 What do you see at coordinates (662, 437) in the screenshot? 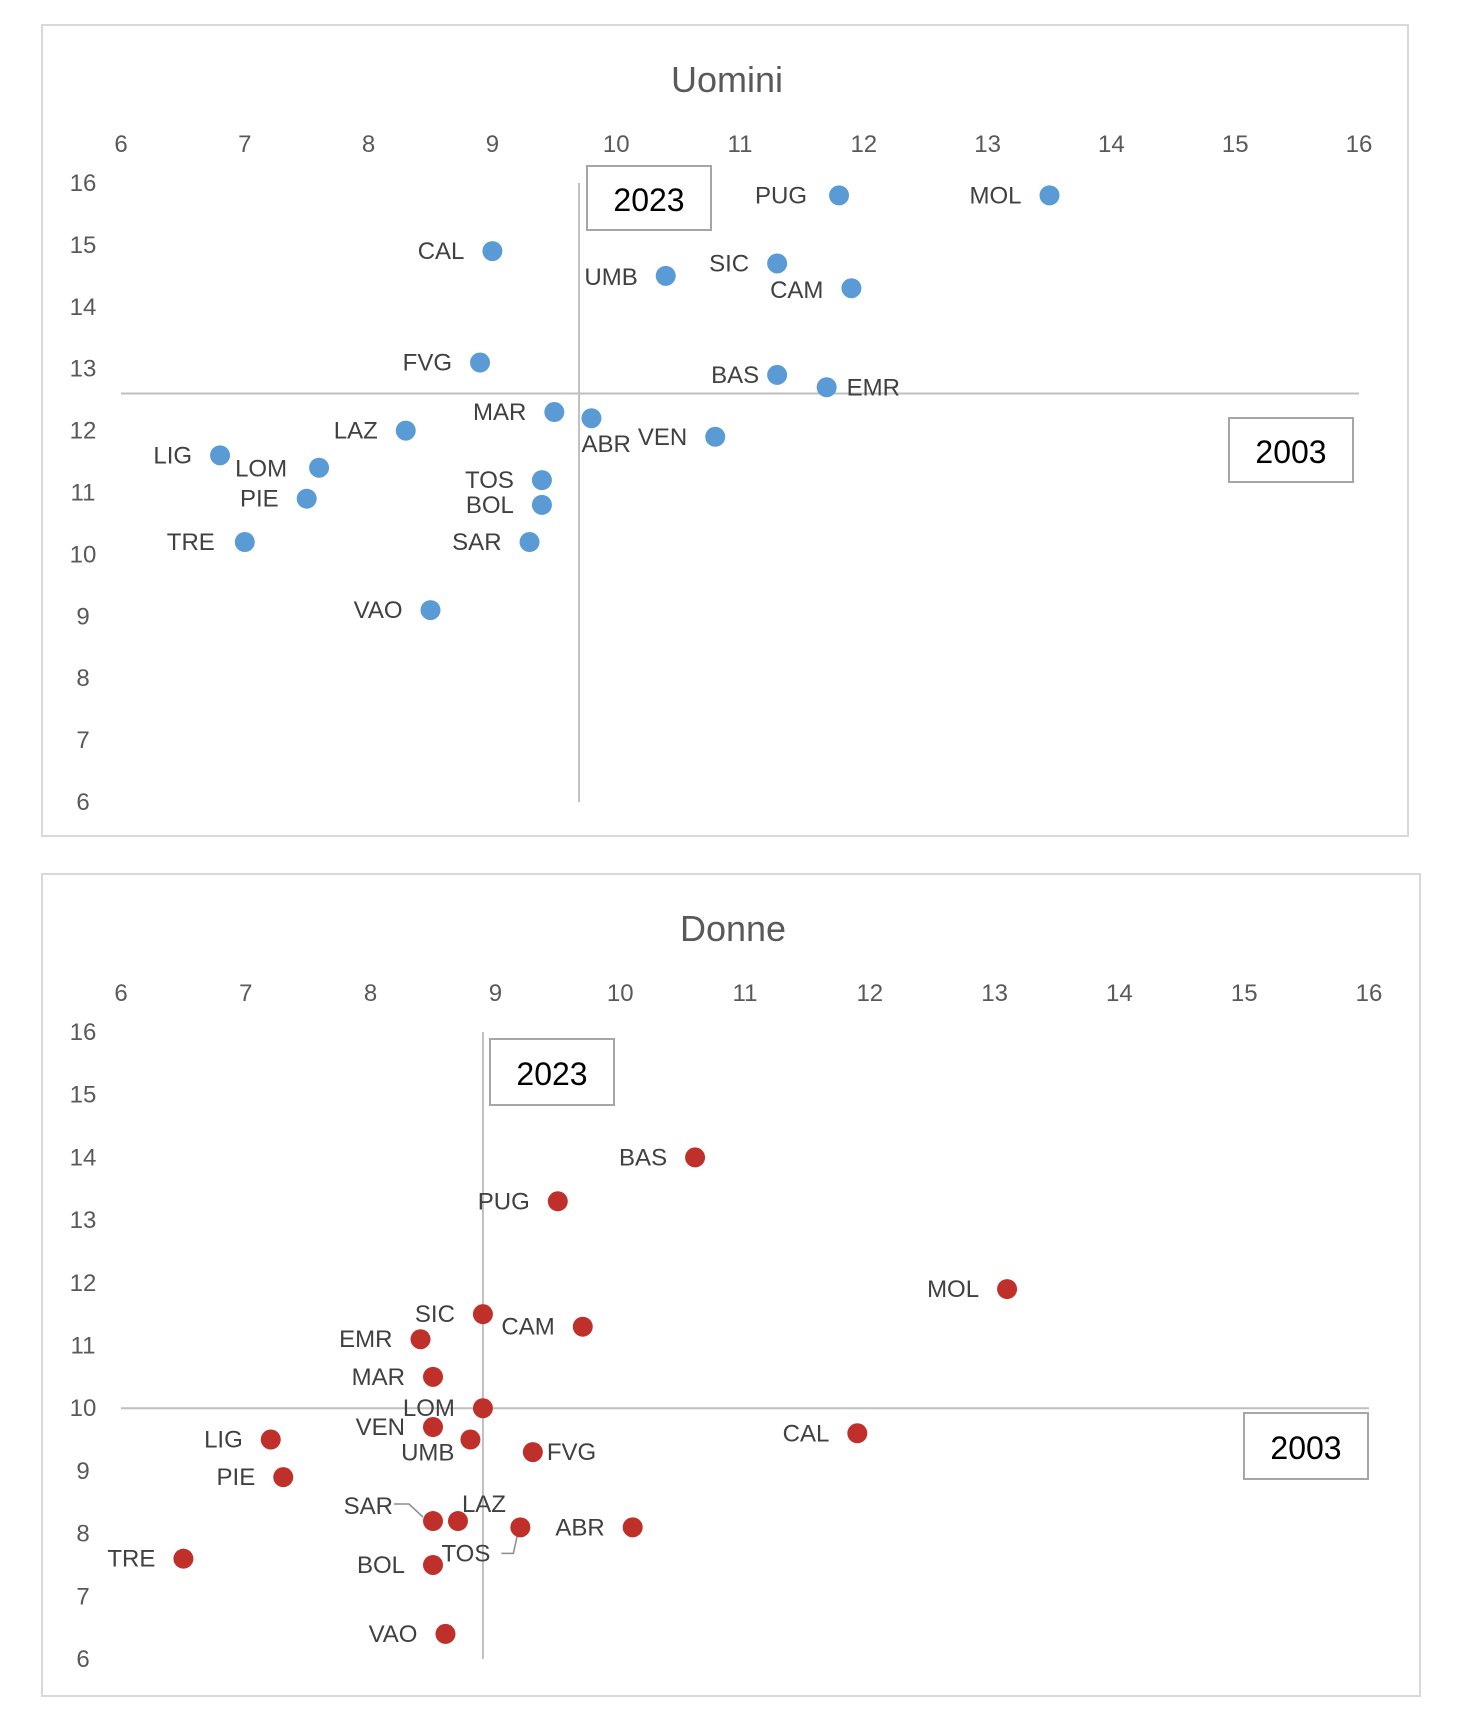
I see `data-label-ven: VEN` at bounding box center [662, 437].